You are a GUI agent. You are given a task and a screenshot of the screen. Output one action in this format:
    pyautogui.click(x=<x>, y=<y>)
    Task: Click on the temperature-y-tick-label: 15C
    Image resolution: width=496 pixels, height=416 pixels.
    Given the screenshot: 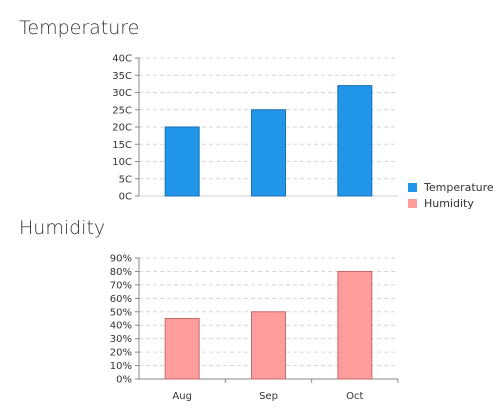 What is the action you would take?
    pyautogui.click(x=122, y=145)
    